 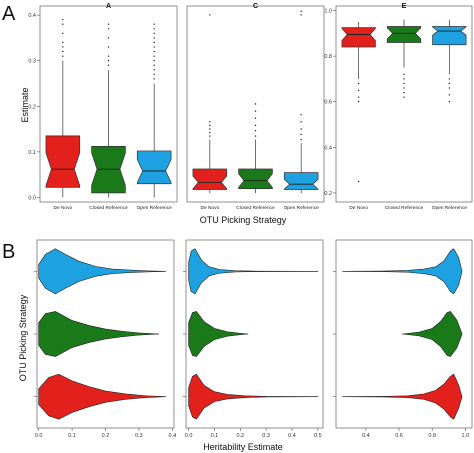 What do you see at coordinates (139, 436) in the screenshot?
I see `x-tick-label: 0.3` at bounding box center [139, 436].